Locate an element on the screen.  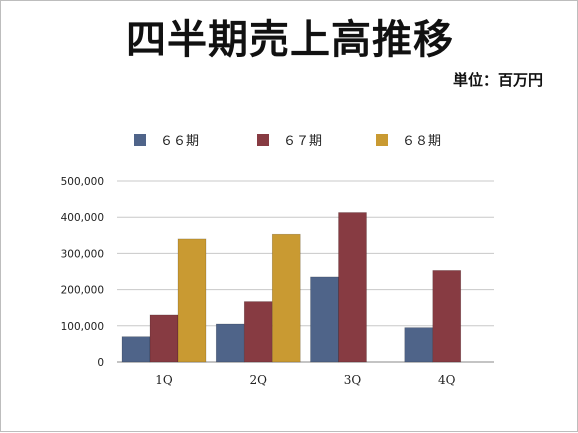
bar-68-2Q is located at coordinates (286, 298).